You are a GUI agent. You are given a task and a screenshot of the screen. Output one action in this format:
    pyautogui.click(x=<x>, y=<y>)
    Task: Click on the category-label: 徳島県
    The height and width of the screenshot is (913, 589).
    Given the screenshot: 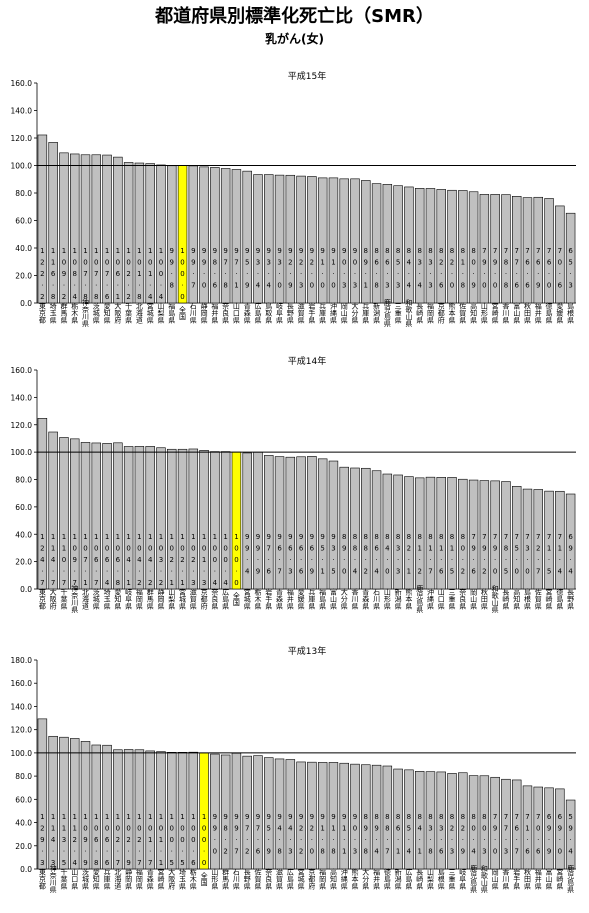 What is the action you would take?
    pyautogui.click(x=560, y=599)
    